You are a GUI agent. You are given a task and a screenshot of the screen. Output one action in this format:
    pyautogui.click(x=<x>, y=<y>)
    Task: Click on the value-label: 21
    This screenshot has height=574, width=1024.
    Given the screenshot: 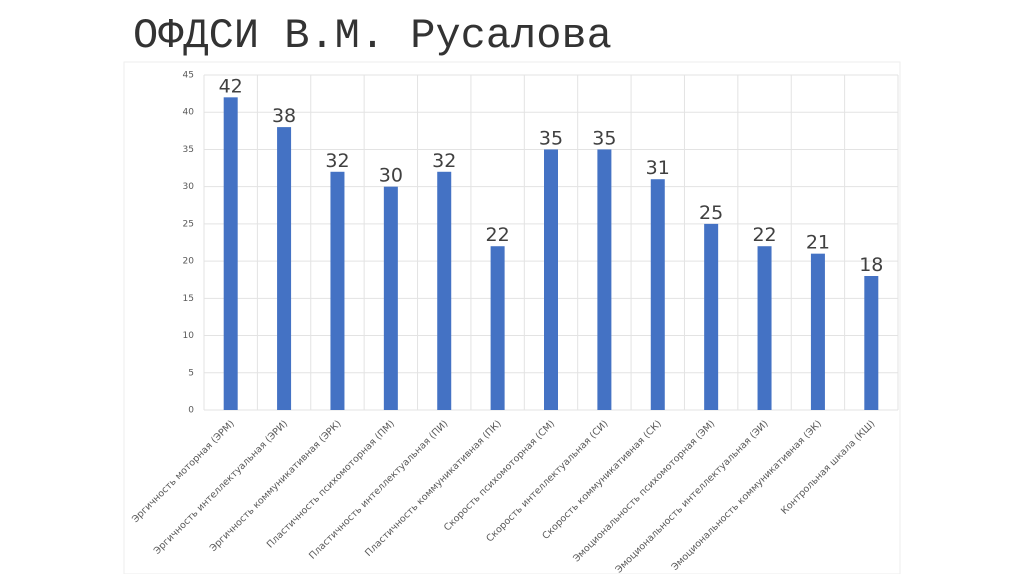 What is the action you would take?
    pyautogui.click(x=818, y=243)
    